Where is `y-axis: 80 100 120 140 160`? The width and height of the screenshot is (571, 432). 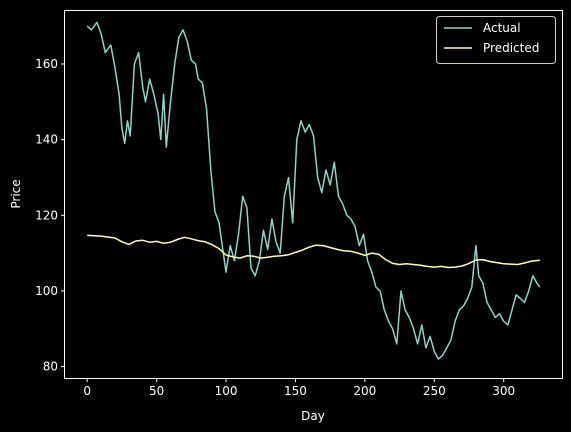 y-axis: 80 100 120 140 160 is located at coordinates (50, 215).